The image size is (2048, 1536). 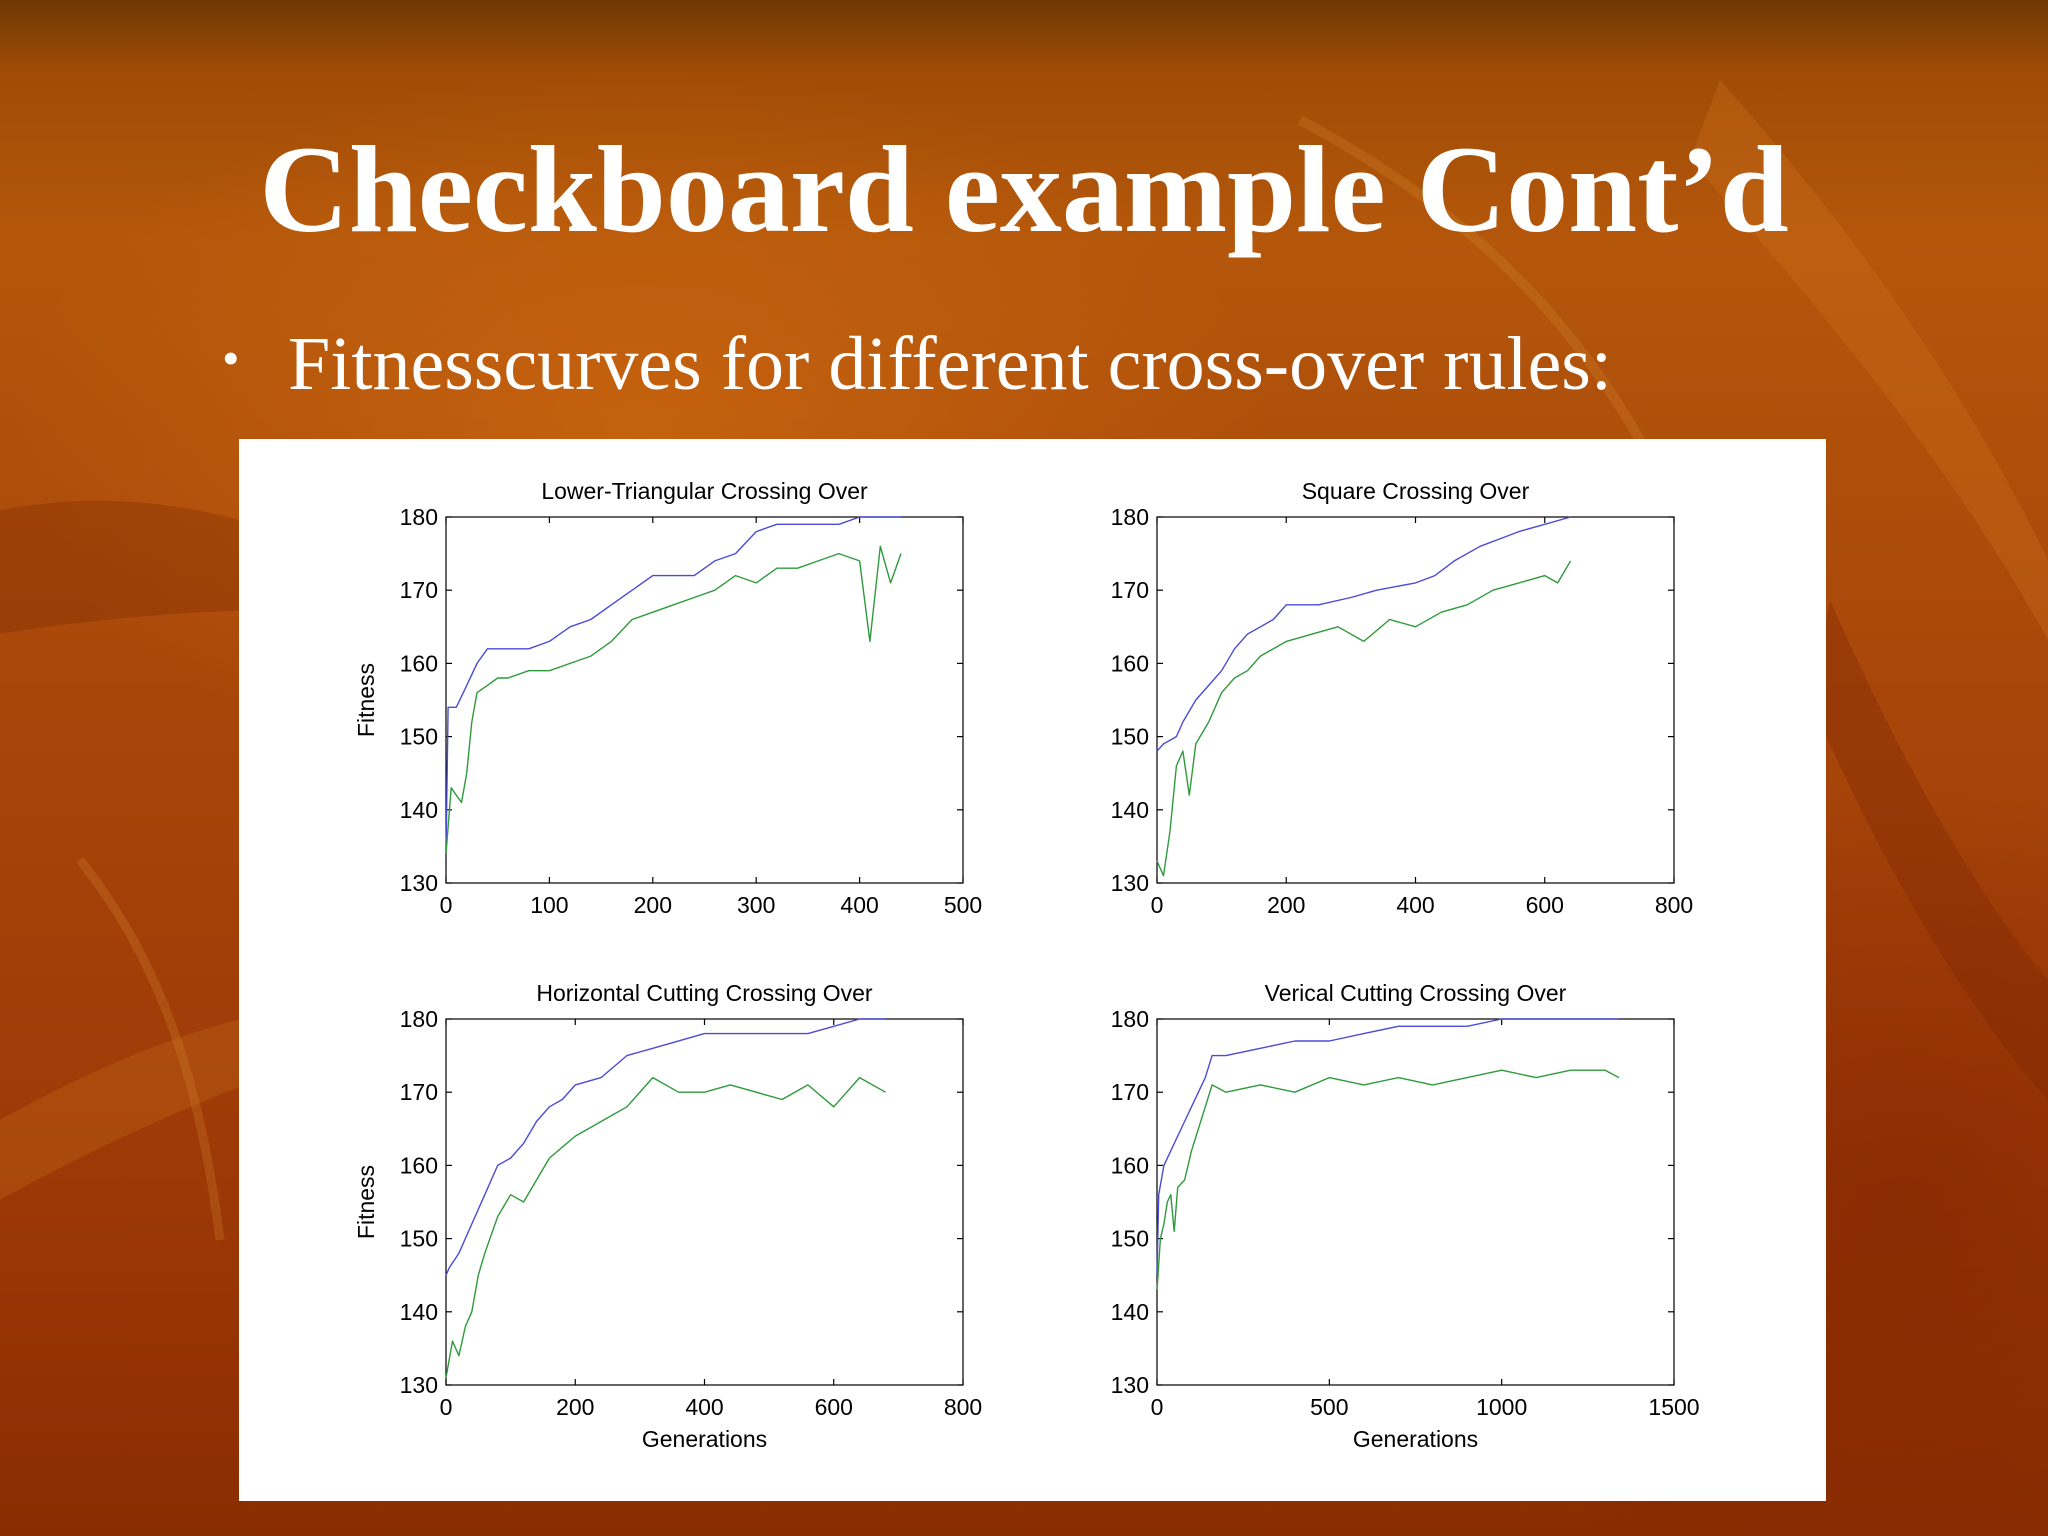 I want to click on slide-title: Checkboard example Cont’d, so click(x=1024, y=189).